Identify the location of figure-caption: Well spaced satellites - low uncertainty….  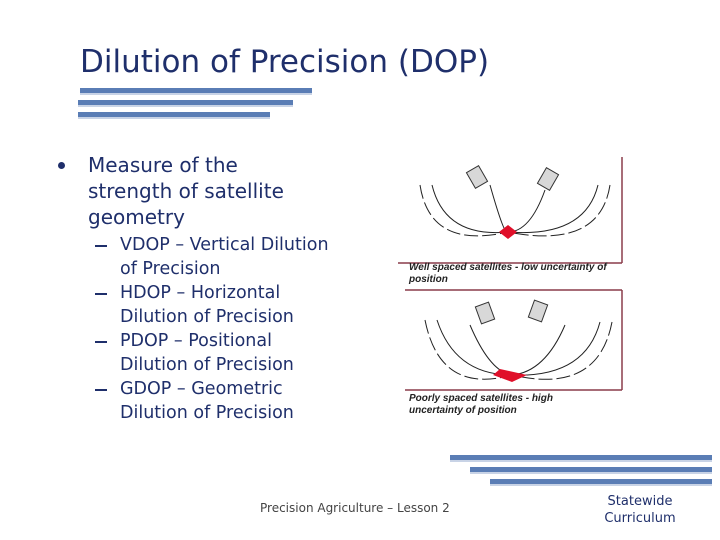
(508, 273).